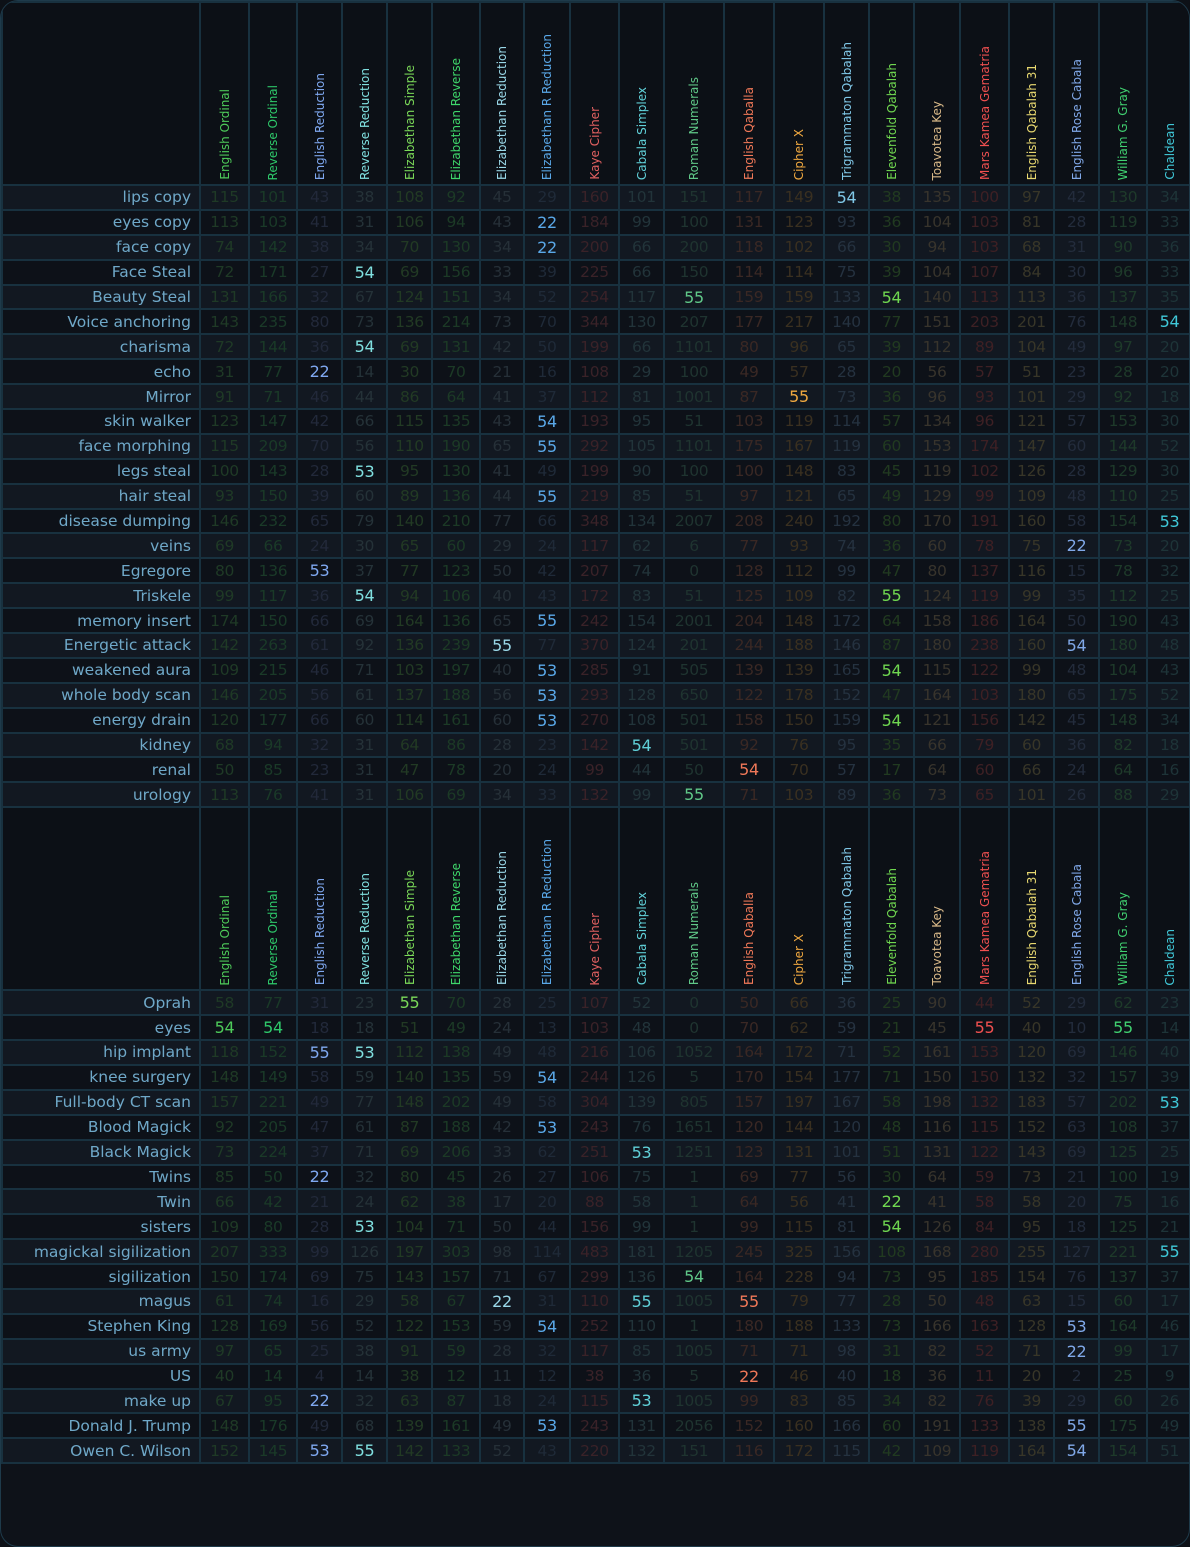  I want to click on value-cell: 95, so click(1031, 1227).